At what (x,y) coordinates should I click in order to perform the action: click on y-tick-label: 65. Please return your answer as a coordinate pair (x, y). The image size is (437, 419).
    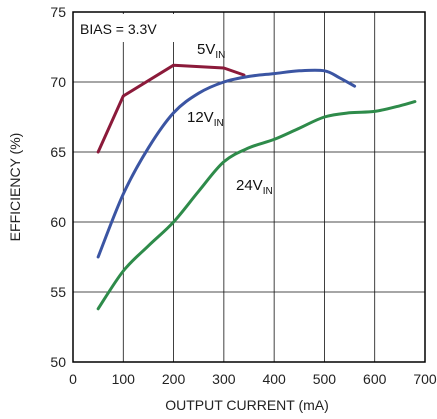
    Looking at the image, I should click on (58, 152).